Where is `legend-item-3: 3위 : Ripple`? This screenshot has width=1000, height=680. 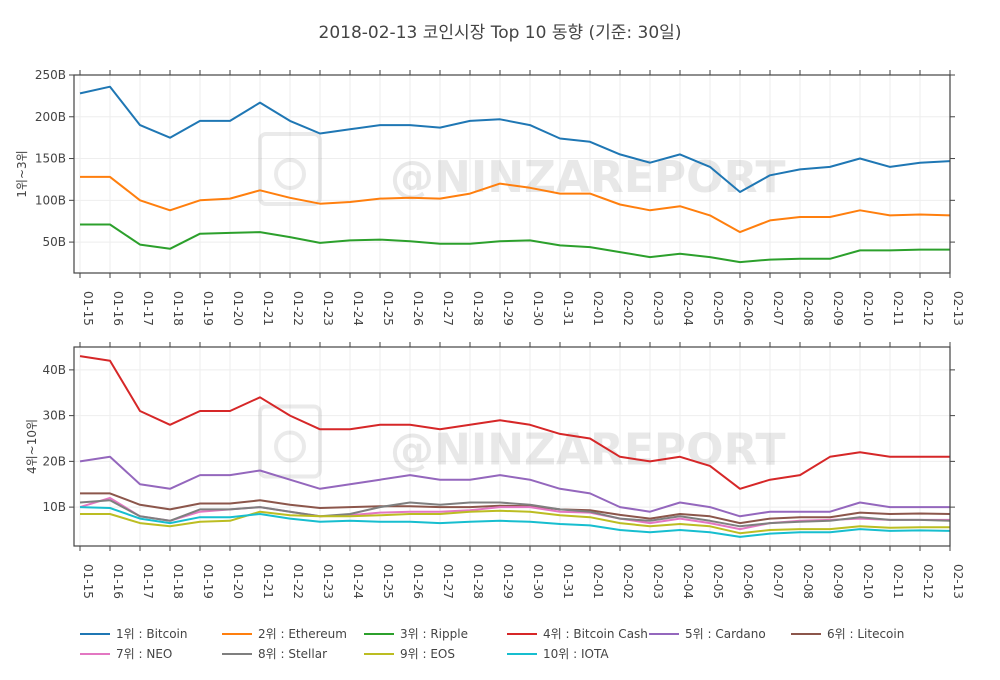 legend-item-3: 3위 : Ripple is located at coordinates (416, 634).